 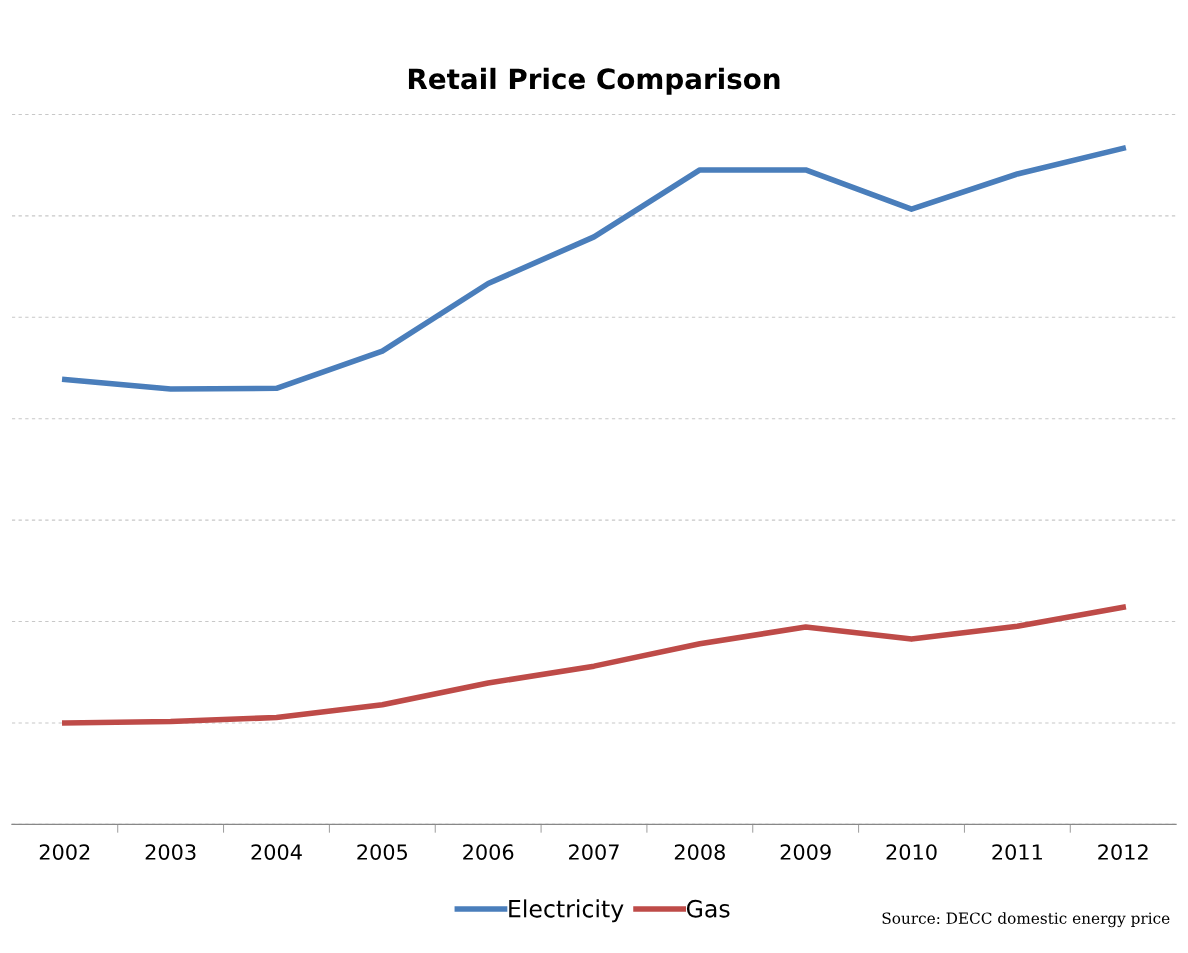 What do you see at coordinates (488, 852) in the screenshot?
I see `x-tick-label: 2006` at bounding box center [488, 852].